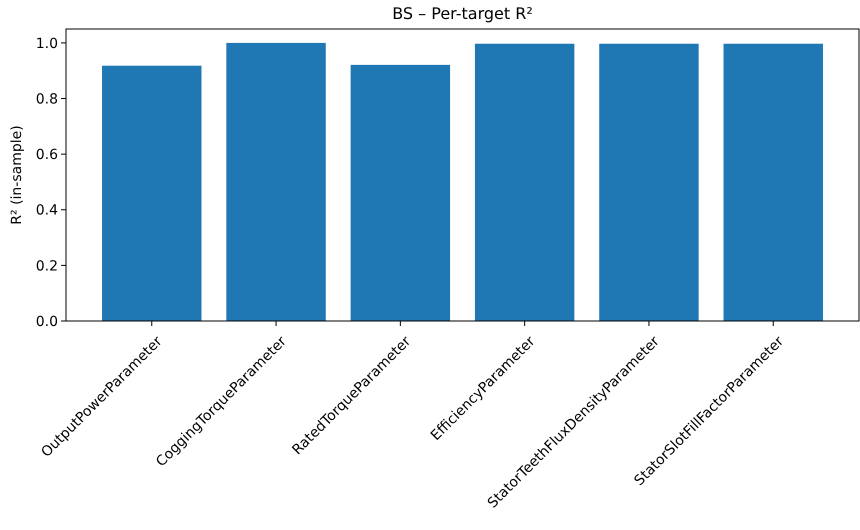  Describe the element at coordinates (47, 155) in the screenshot. I see `y-tick-label: 0.6` at that location.